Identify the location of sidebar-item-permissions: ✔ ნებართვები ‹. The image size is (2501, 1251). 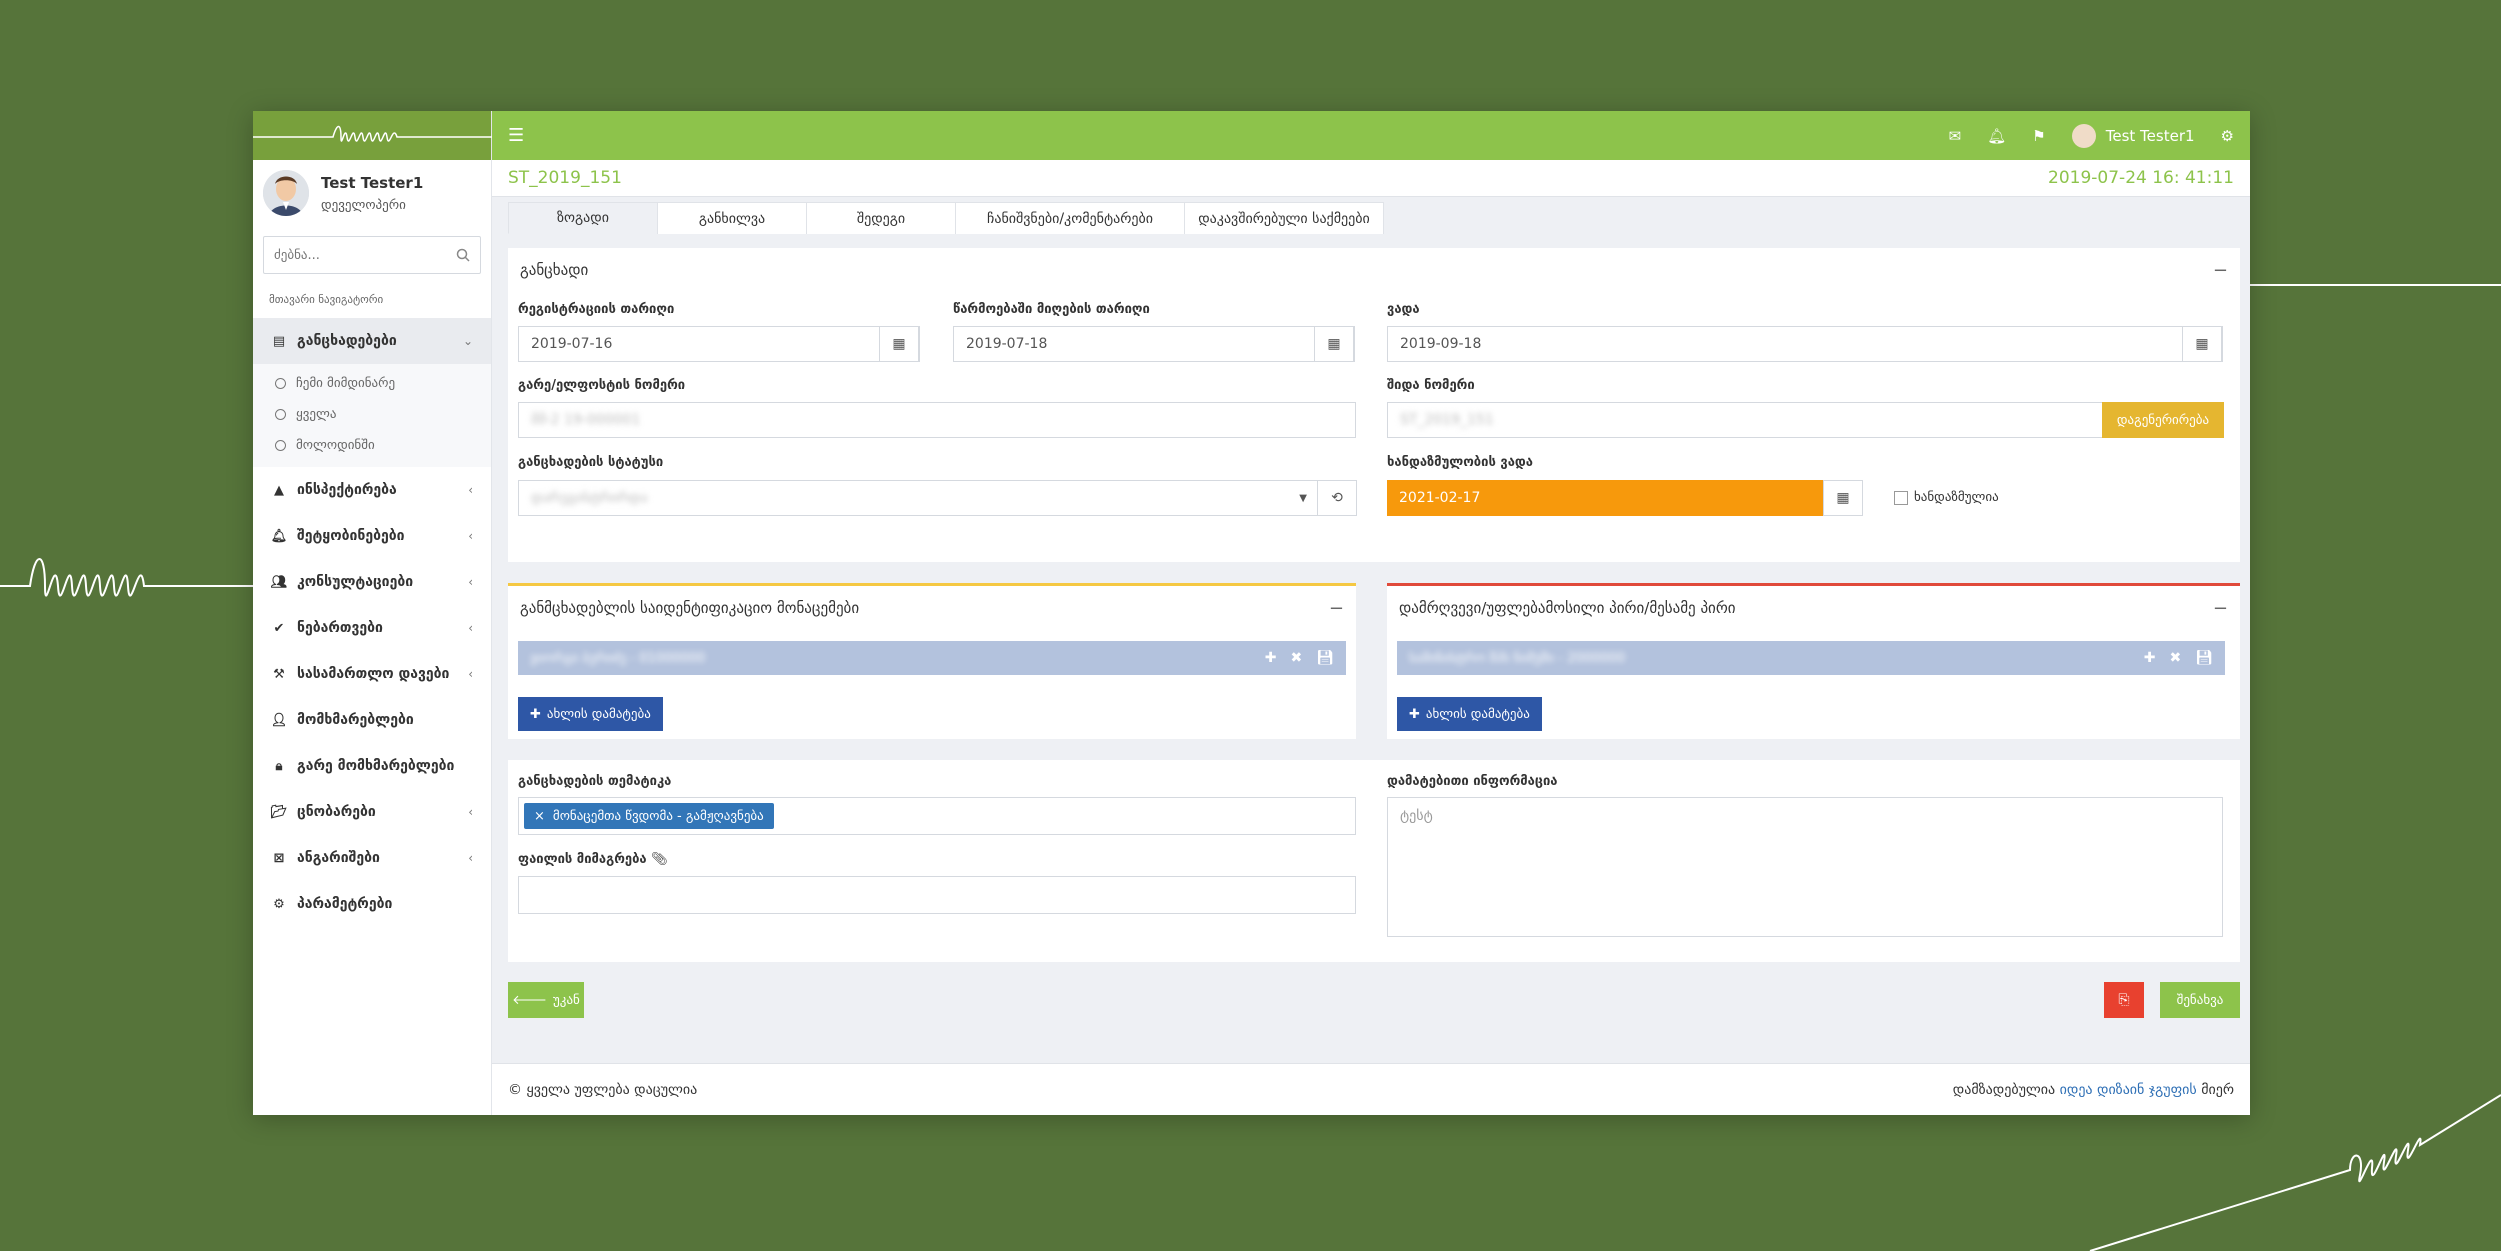
(372, 628).